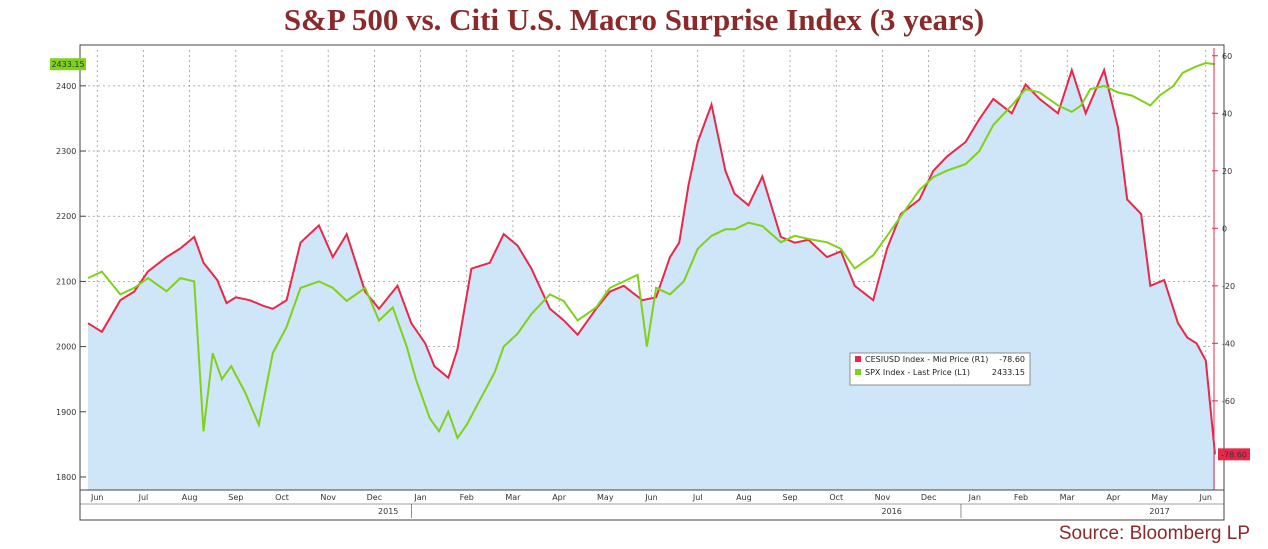 Image resolution: width=1268 pixels, height=549 pixels. I want to click on left-axis-ticks: 1800 1900 2000 2100 2200 2300 2400, so click(71, 282).